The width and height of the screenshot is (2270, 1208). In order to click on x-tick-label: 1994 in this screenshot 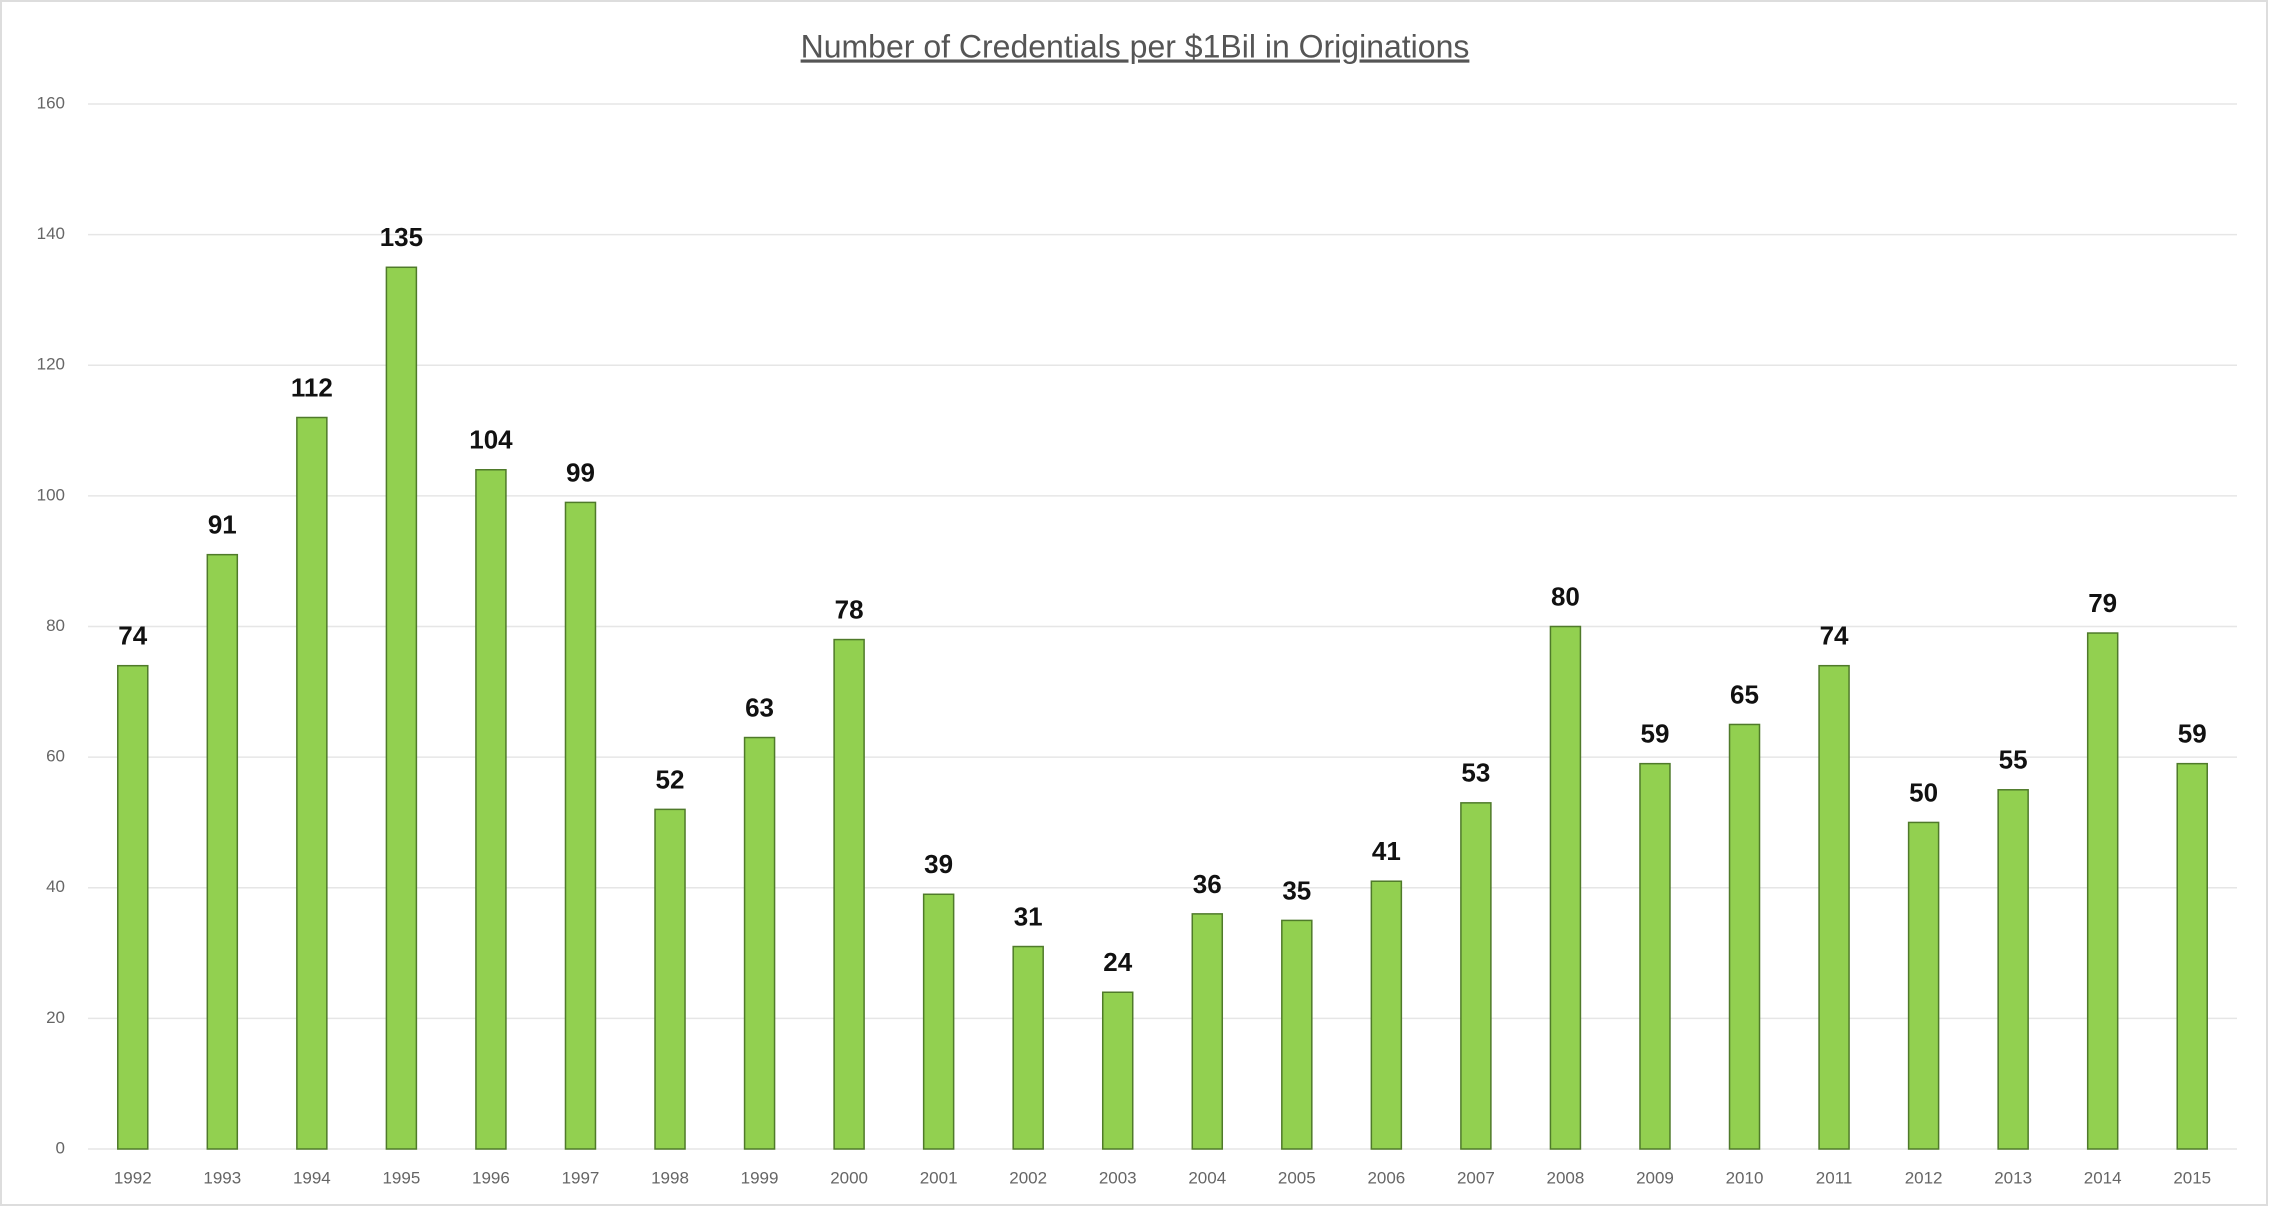, I will do `click(312, 1177)`.